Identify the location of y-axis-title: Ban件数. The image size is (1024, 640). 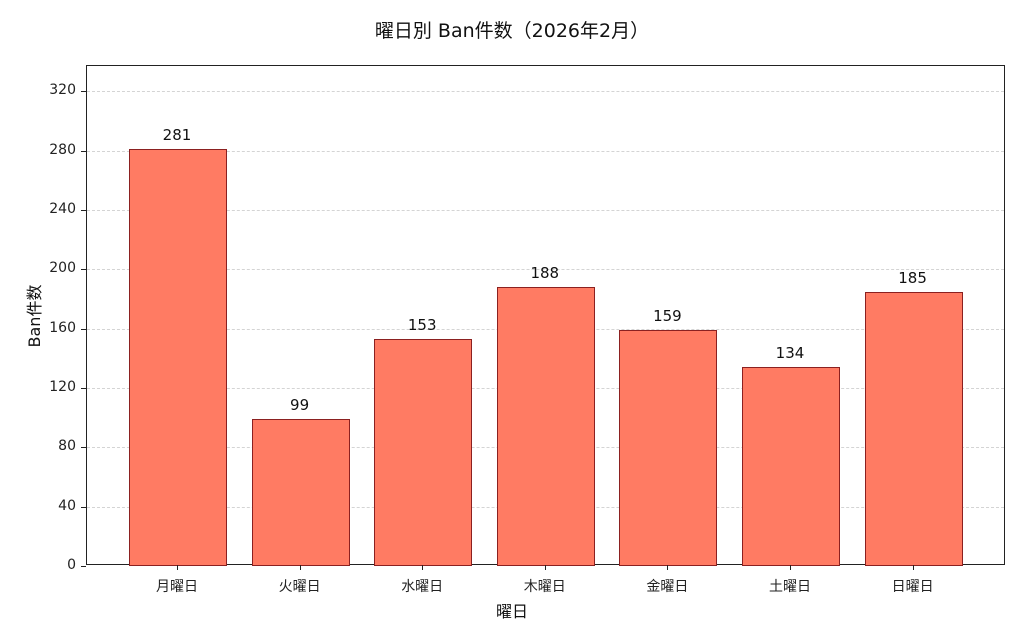
(34, 316).